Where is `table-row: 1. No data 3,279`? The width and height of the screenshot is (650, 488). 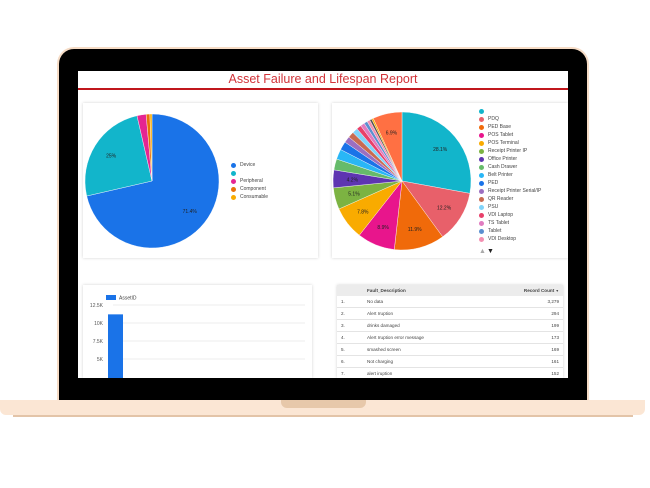 table-row: 1. No data 3,279 is located at coordinates (450, 302).